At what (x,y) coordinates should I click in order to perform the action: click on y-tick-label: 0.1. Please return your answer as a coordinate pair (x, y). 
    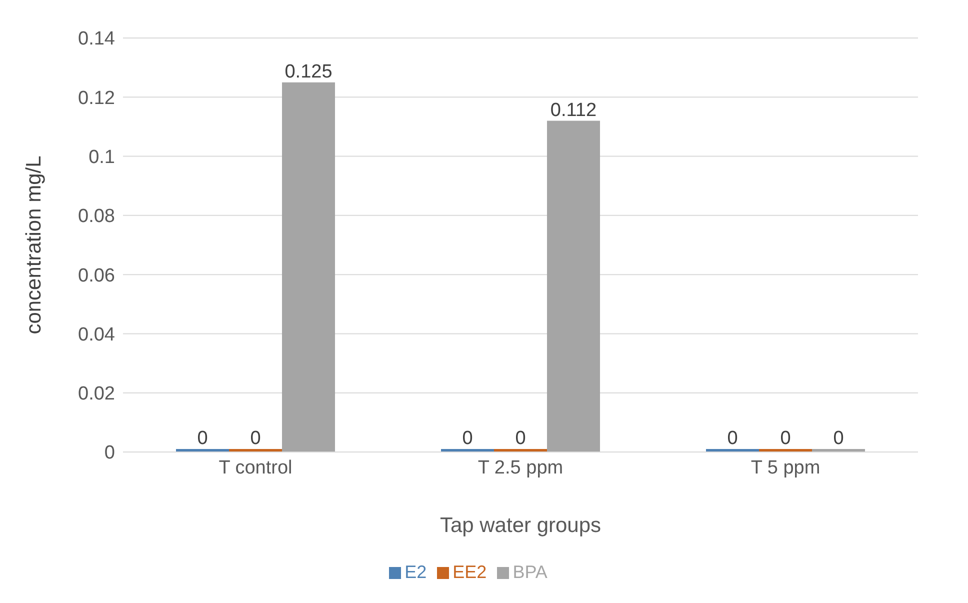
    Looking at the image, I should click on (101, 157).